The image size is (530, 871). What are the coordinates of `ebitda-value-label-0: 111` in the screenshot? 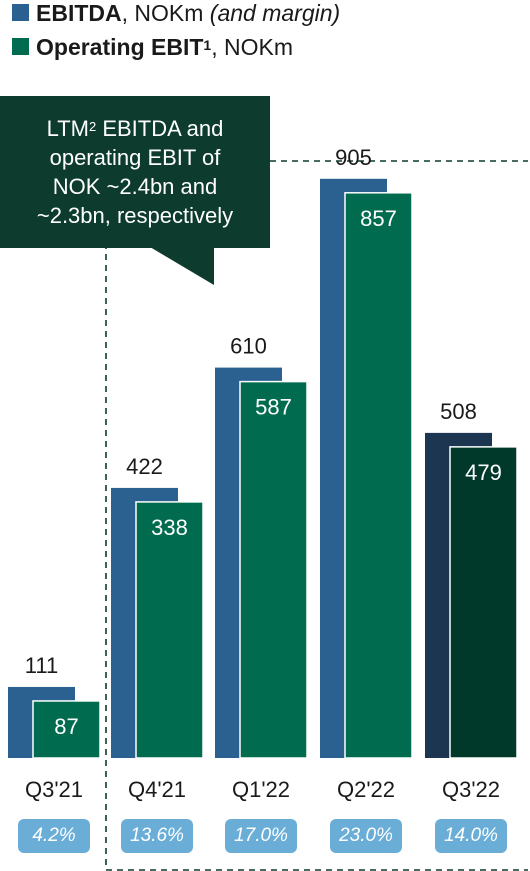 It's located at (41, 665).